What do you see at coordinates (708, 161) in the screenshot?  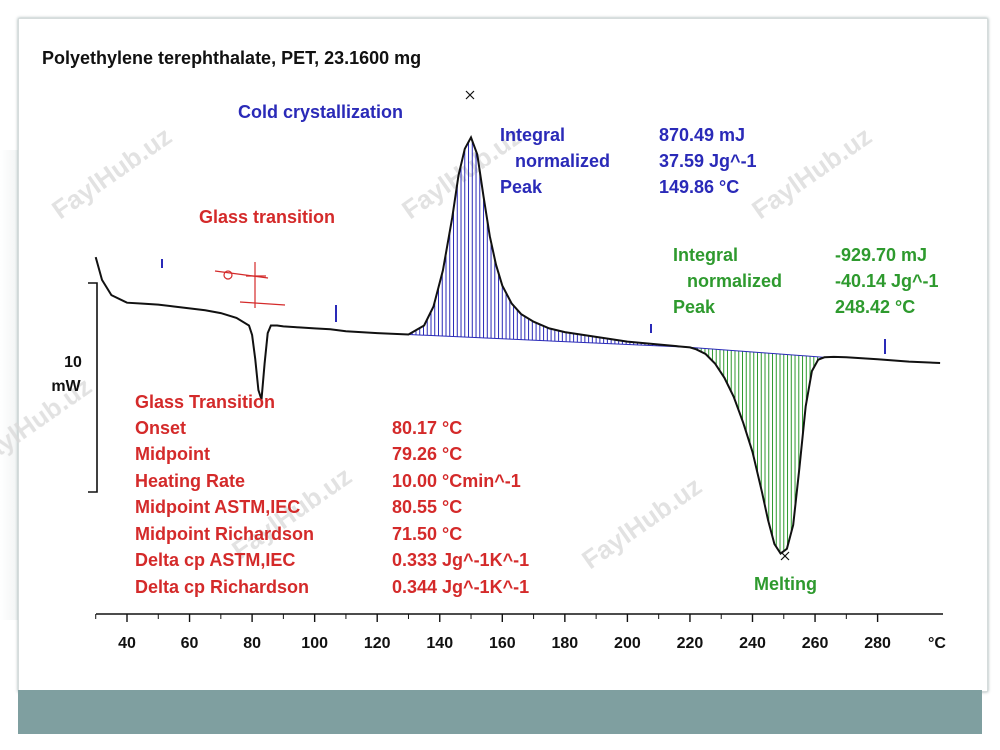 I see `cold-row-value: 37.59 Jg^-1` at bounding box center [708, 161].